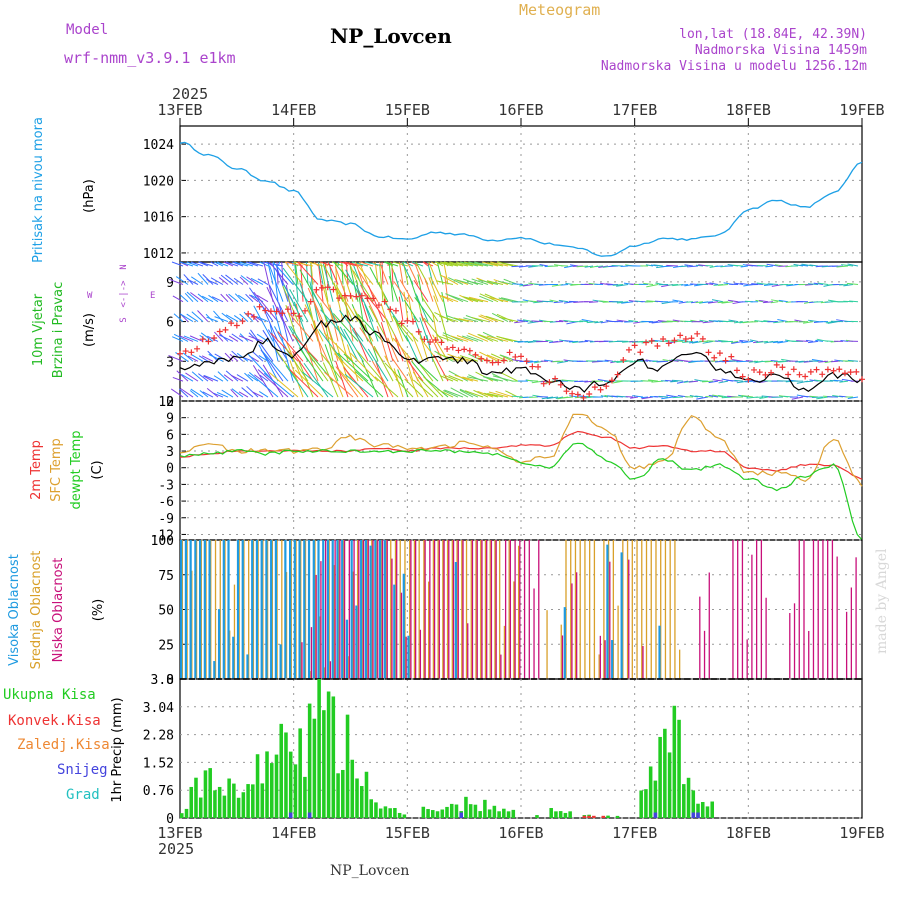 Image resolution: width=900 pixels, height=900 pixels. Describe the element at coordinates (158, 736) in the screenshot. I see `precip-ytick-label: 2.28` at that location.